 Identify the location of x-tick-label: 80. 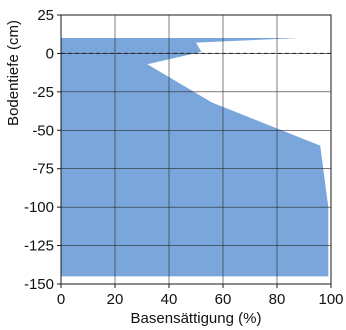
(277, 299).